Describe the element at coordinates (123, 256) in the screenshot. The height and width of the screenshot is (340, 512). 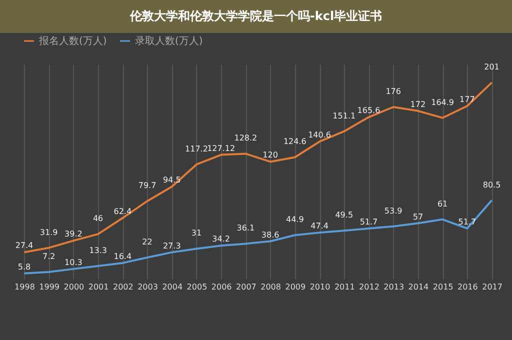
I see `data-label: 16.4` at that location.